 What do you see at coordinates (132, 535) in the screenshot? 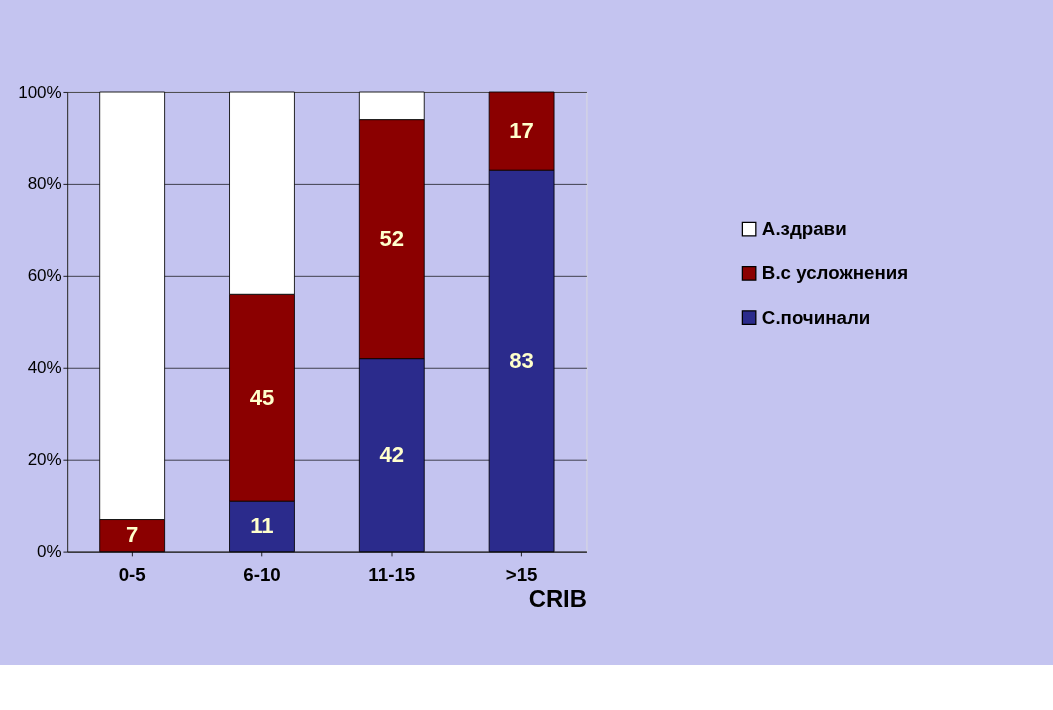
I see `data-label: 7` at bounding box center [132, 535].